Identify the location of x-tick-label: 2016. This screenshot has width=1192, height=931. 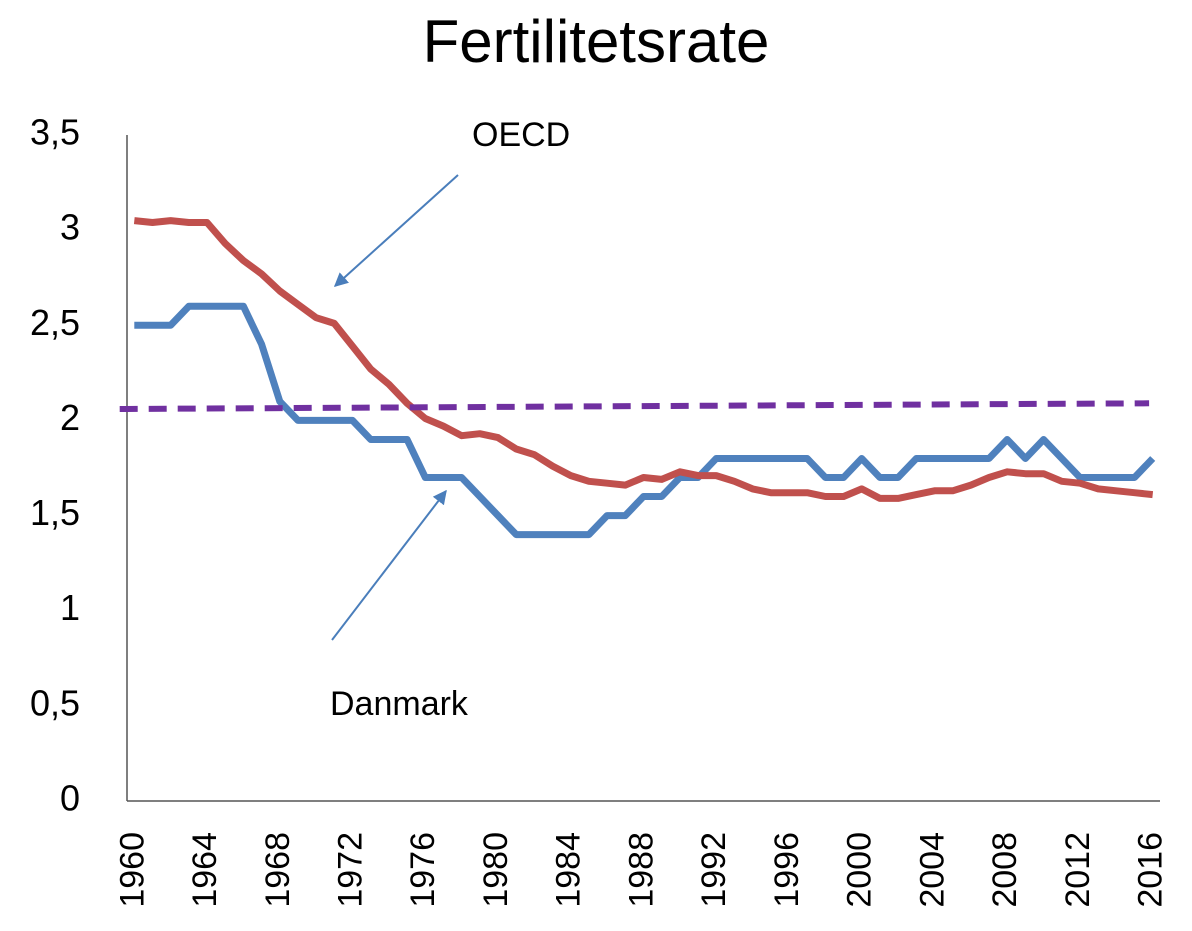
(1151, 870).